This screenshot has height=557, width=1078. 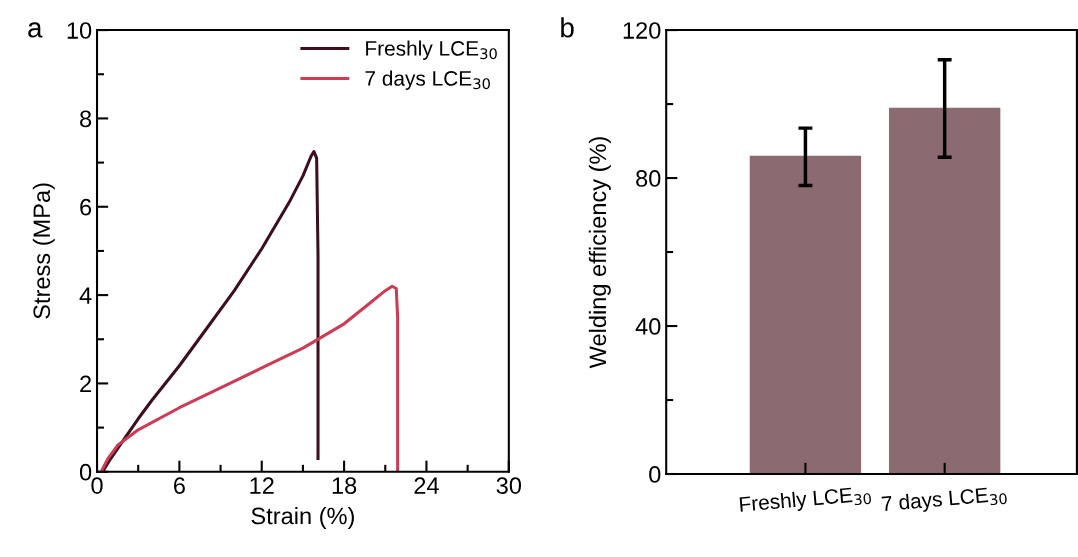 What do you see at coordinates (35, 30) in the screenshot?
I see `text: a` at bounding box center [35, 30].